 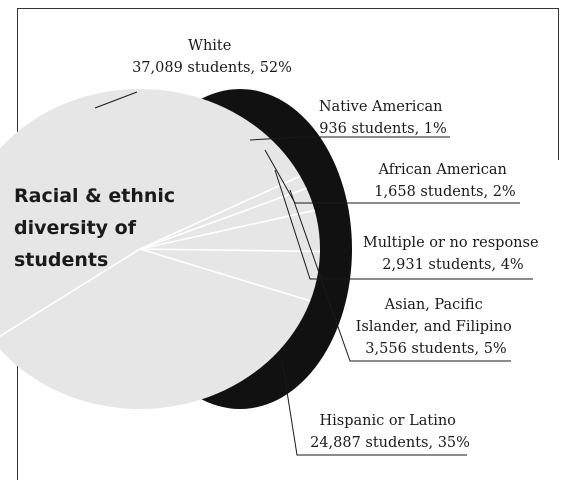 What do you see at coordinates (349, 138) in the screenshot?
I see `leader-line-native-american` at bounding box center [349, 138].